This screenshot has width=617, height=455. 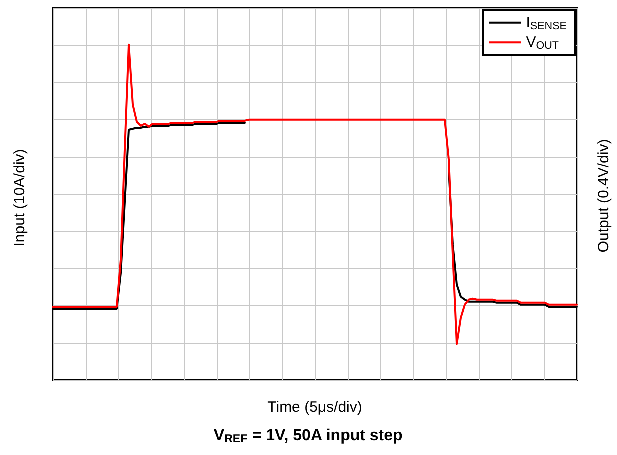 I want to click on y-axis-title: Input (10A/div), so click(x=20, y=198).